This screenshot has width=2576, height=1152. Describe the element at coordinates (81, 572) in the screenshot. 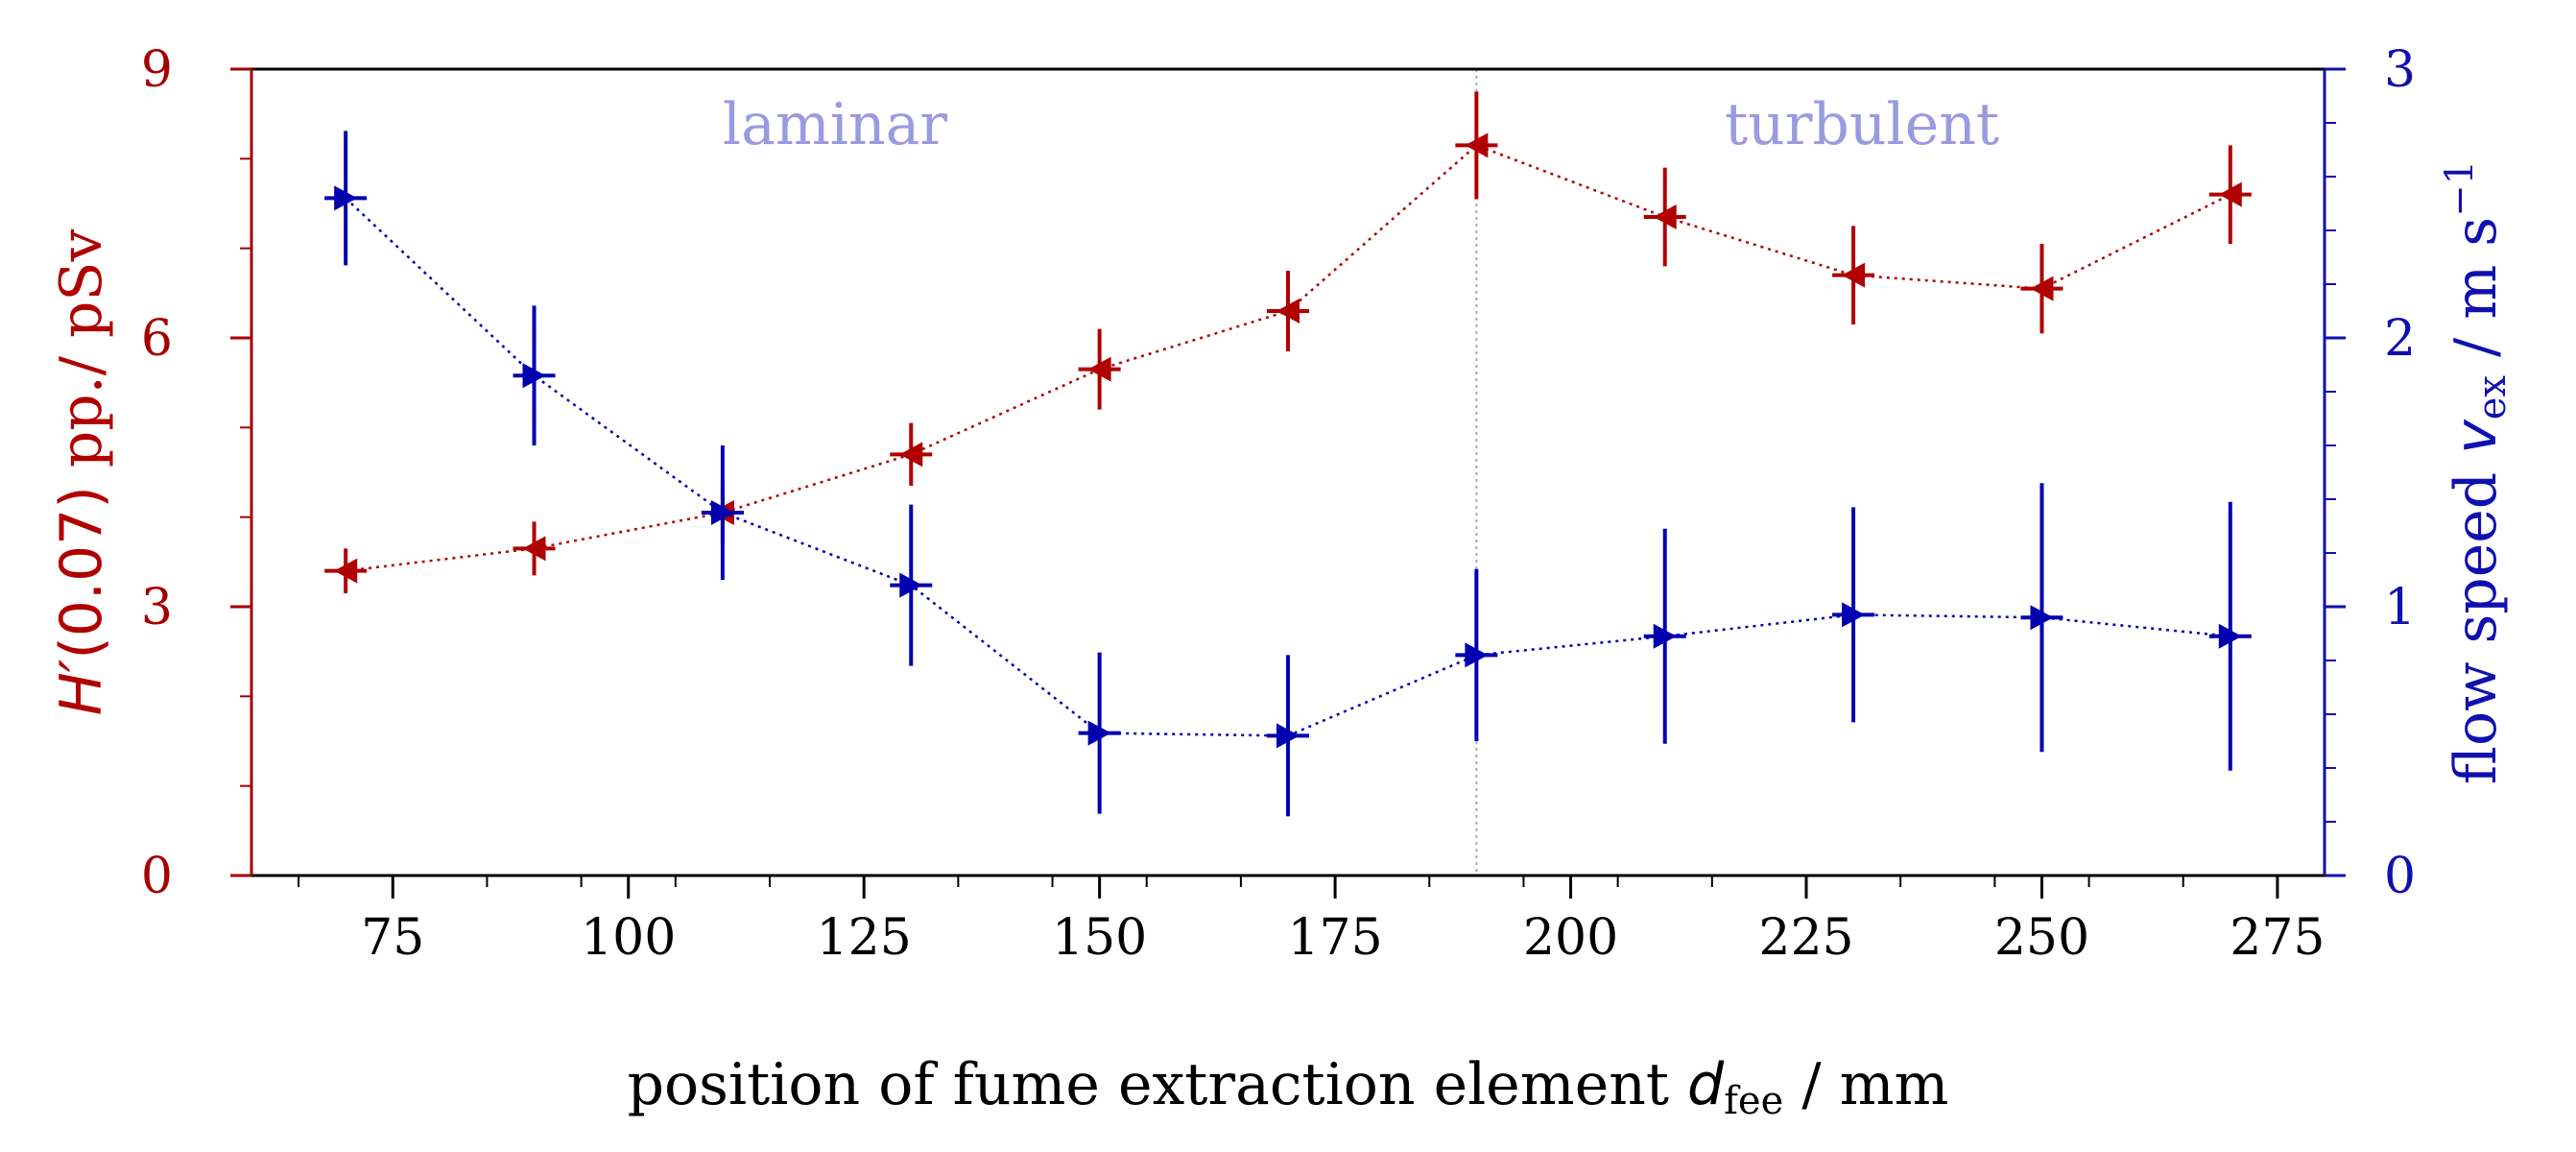

I see `left-axis-title-arg: (0.07)` at that location.